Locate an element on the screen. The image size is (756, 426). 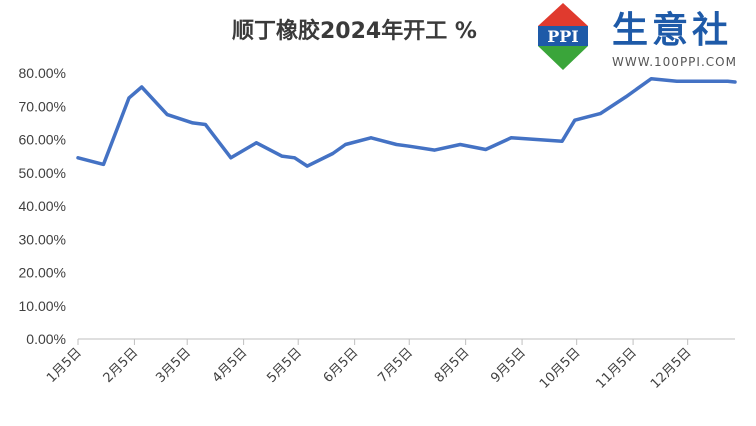
x-tick-label: 3月5日 is located at coordinates (173, 365).